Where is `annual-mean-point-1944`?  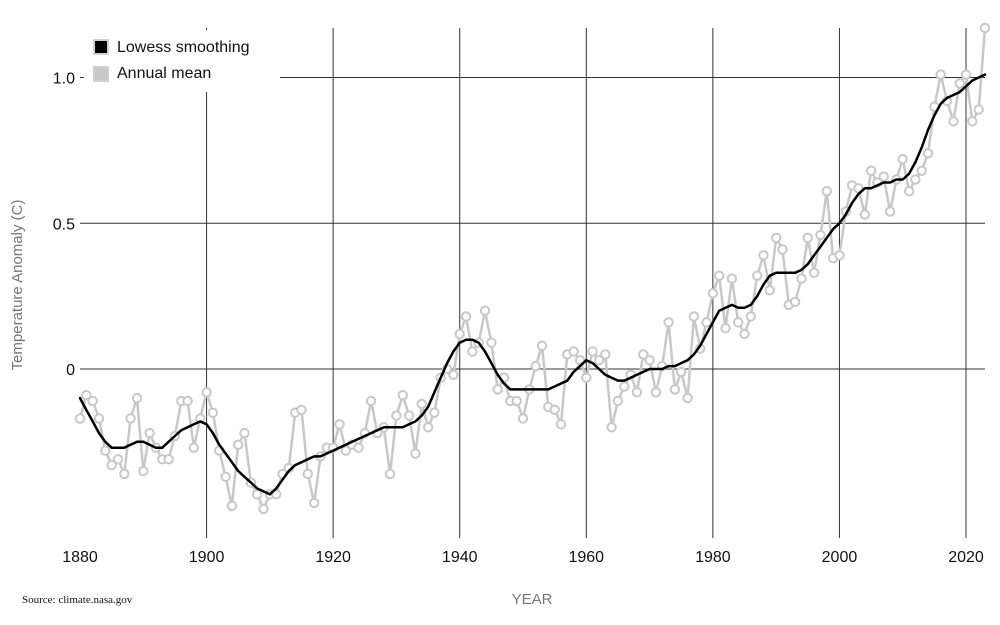 annual-mean-point-1944 is located at coordinates (485, 310).